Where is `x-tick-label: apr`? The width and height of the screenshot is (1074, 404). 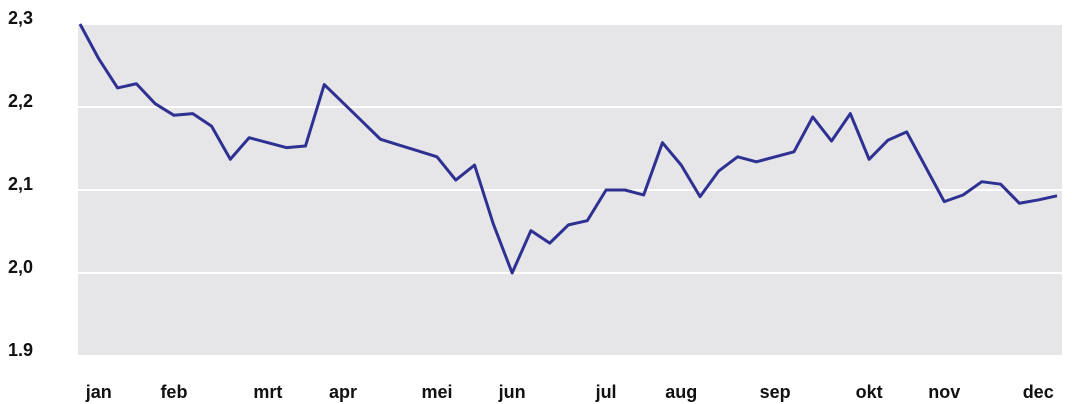 x-tick-label: apr is located at coordinates (343, 392).